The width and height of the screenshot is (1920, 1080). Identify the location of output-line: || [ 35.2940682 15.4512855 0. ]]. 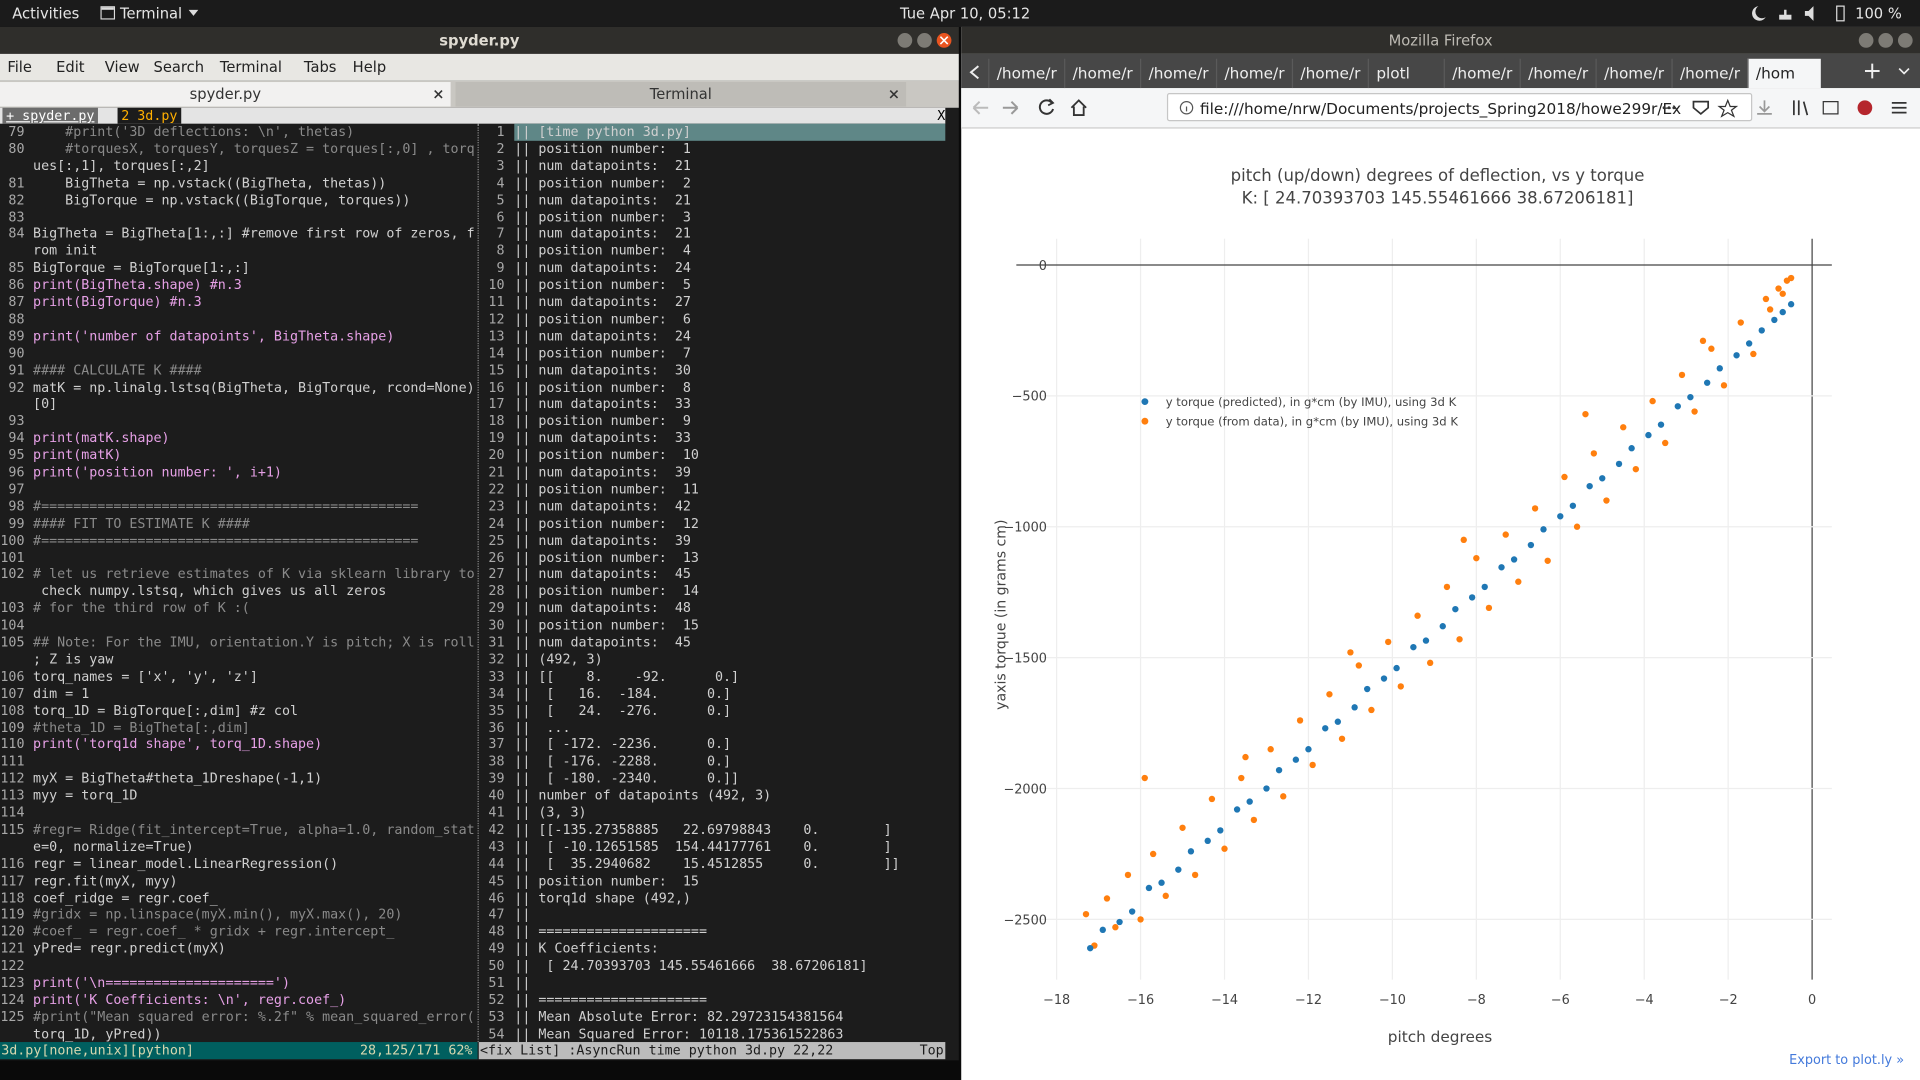
(707, 863).